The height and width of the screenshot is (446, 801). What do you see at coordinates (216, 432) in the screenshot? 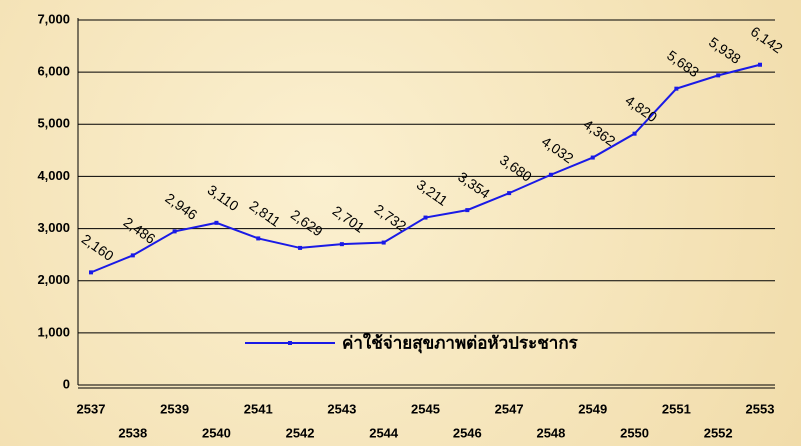
I see `x-tick-label: 2540` at bounding box center [216, 432].